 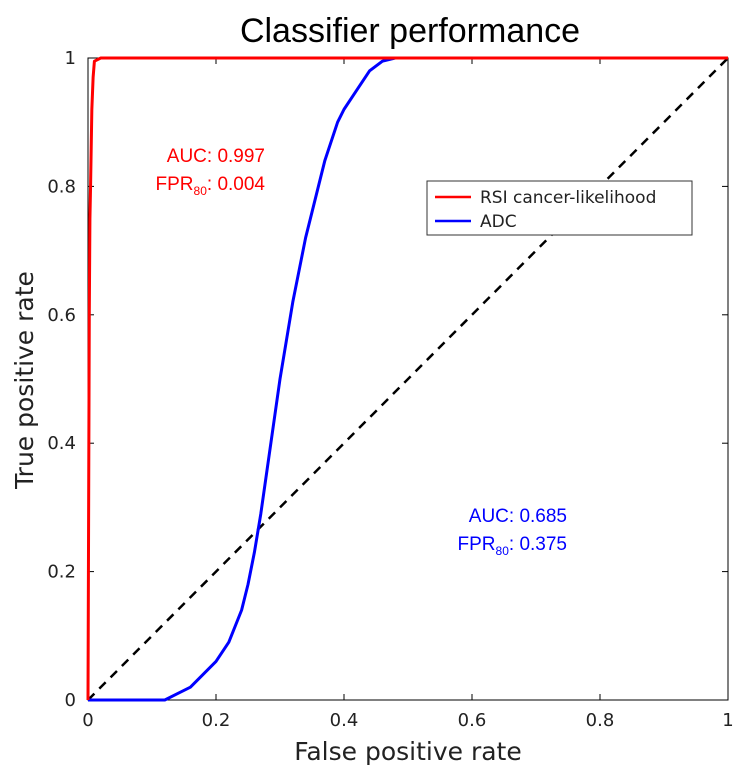 I want to click on y-tick-label-2: 0.4, so click(x=61, y=443).